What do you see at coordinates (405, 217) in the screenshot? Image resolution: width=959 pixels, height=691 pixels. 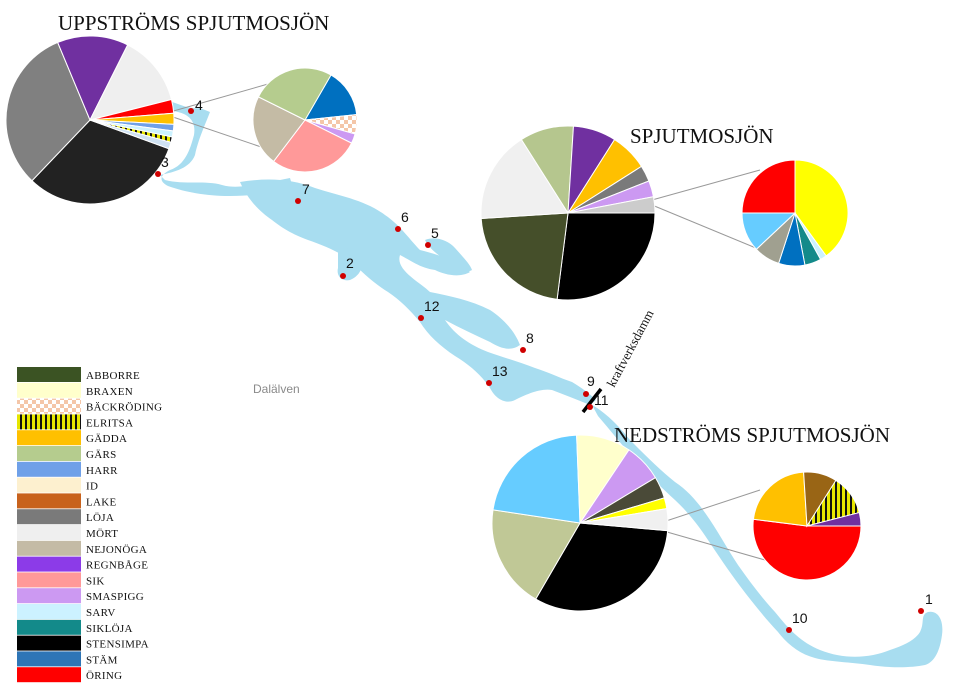 I see `svg-text: 6` at bounding box center [405, 217].